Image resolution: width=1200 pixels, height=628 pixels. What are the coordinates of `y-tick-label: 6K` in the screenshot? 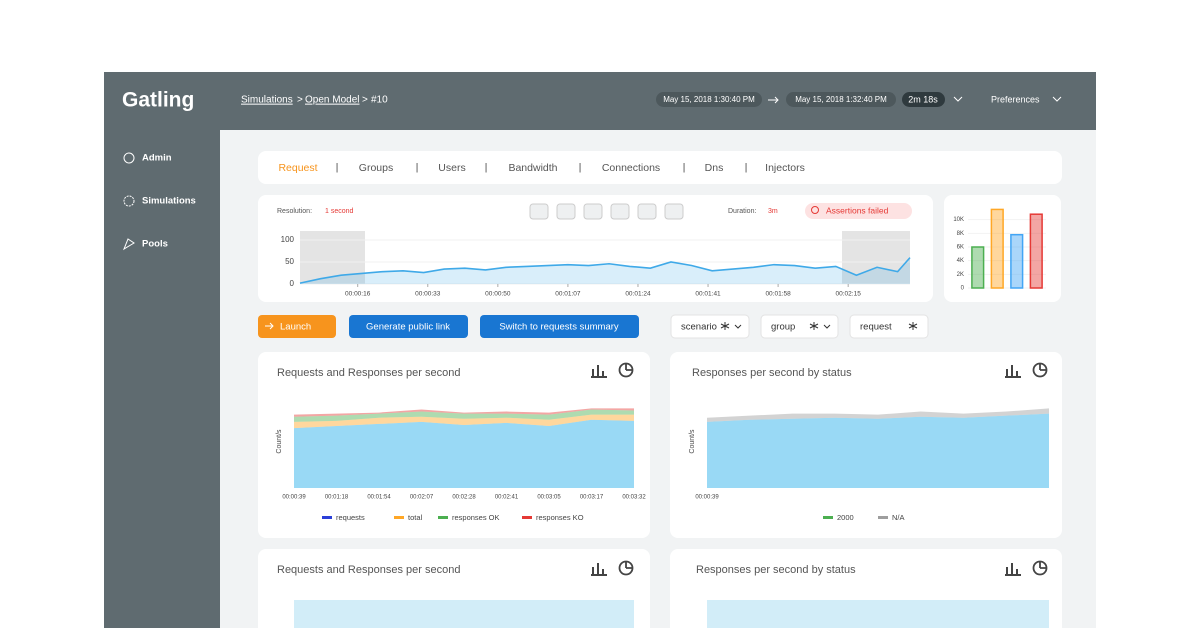 It's located at (960, 248).